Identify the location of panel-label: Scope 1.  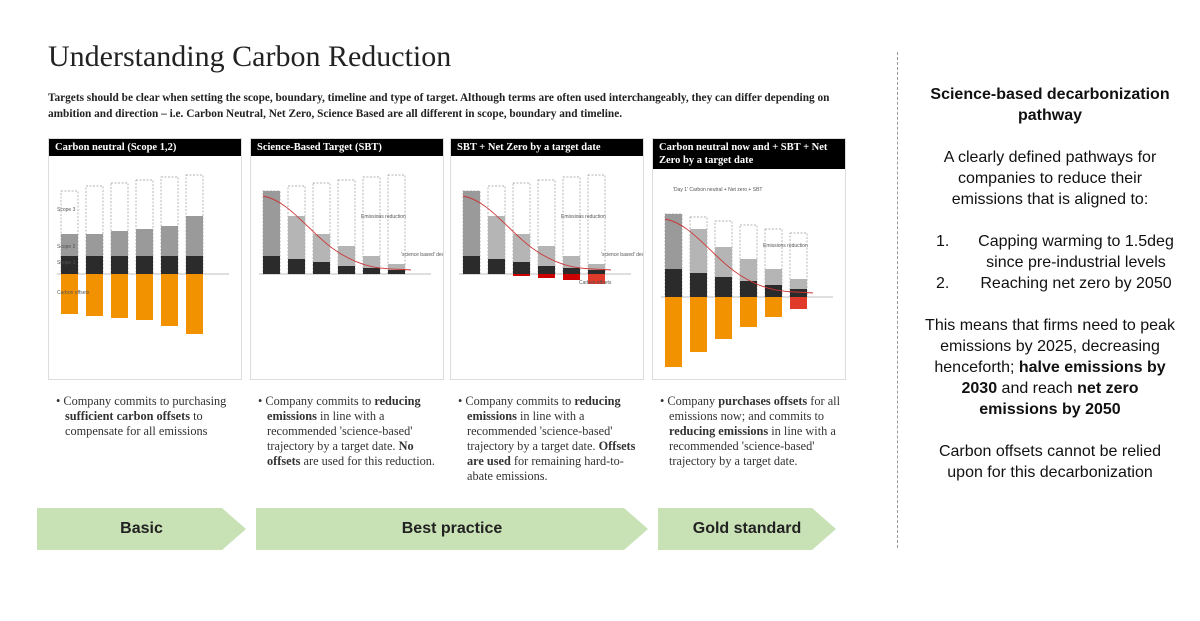
(66, 263).